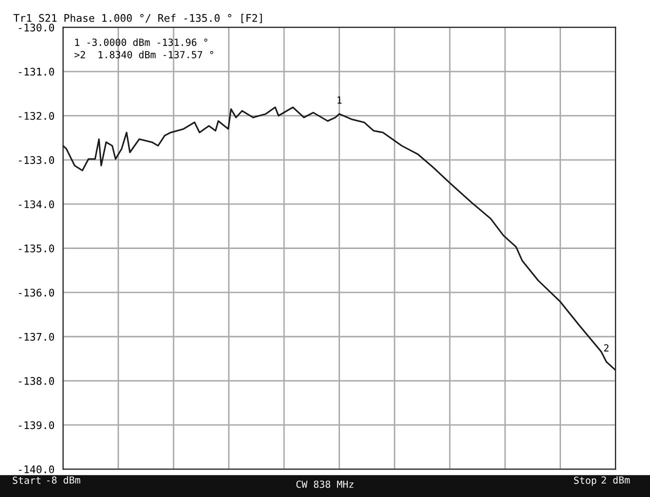 This screenshot has height=497, width=650. Describe the element at coordinates (141, 42) in the screenshot. I see `annotation: 1 -3.0000 dBm -131.96 °` at that location.